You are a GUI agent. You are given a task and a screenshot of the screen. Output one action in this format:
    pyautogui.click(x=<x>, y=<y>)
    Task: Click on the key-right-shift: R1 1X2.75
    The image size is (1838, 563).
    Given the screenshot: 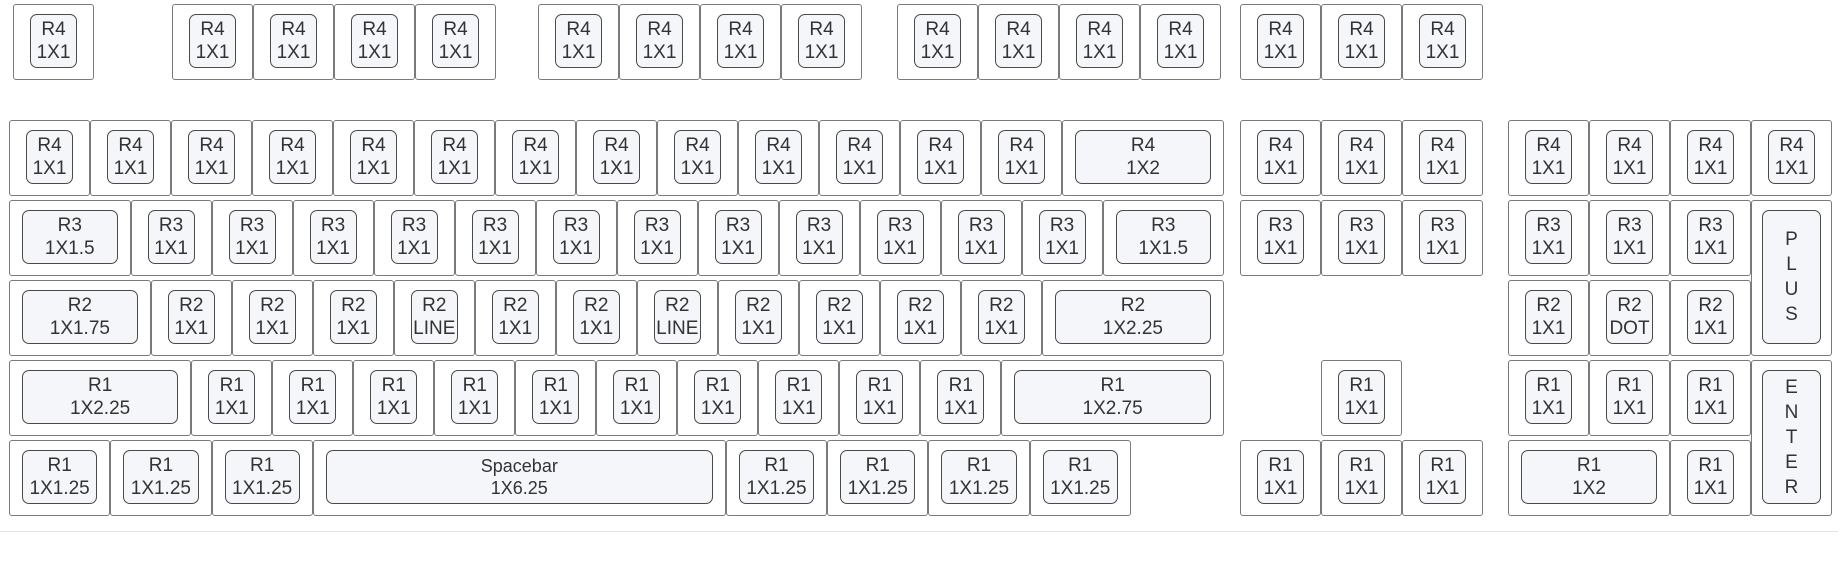 What is the action you would take?
    pyautogui.click(x=1112, y=398)
    